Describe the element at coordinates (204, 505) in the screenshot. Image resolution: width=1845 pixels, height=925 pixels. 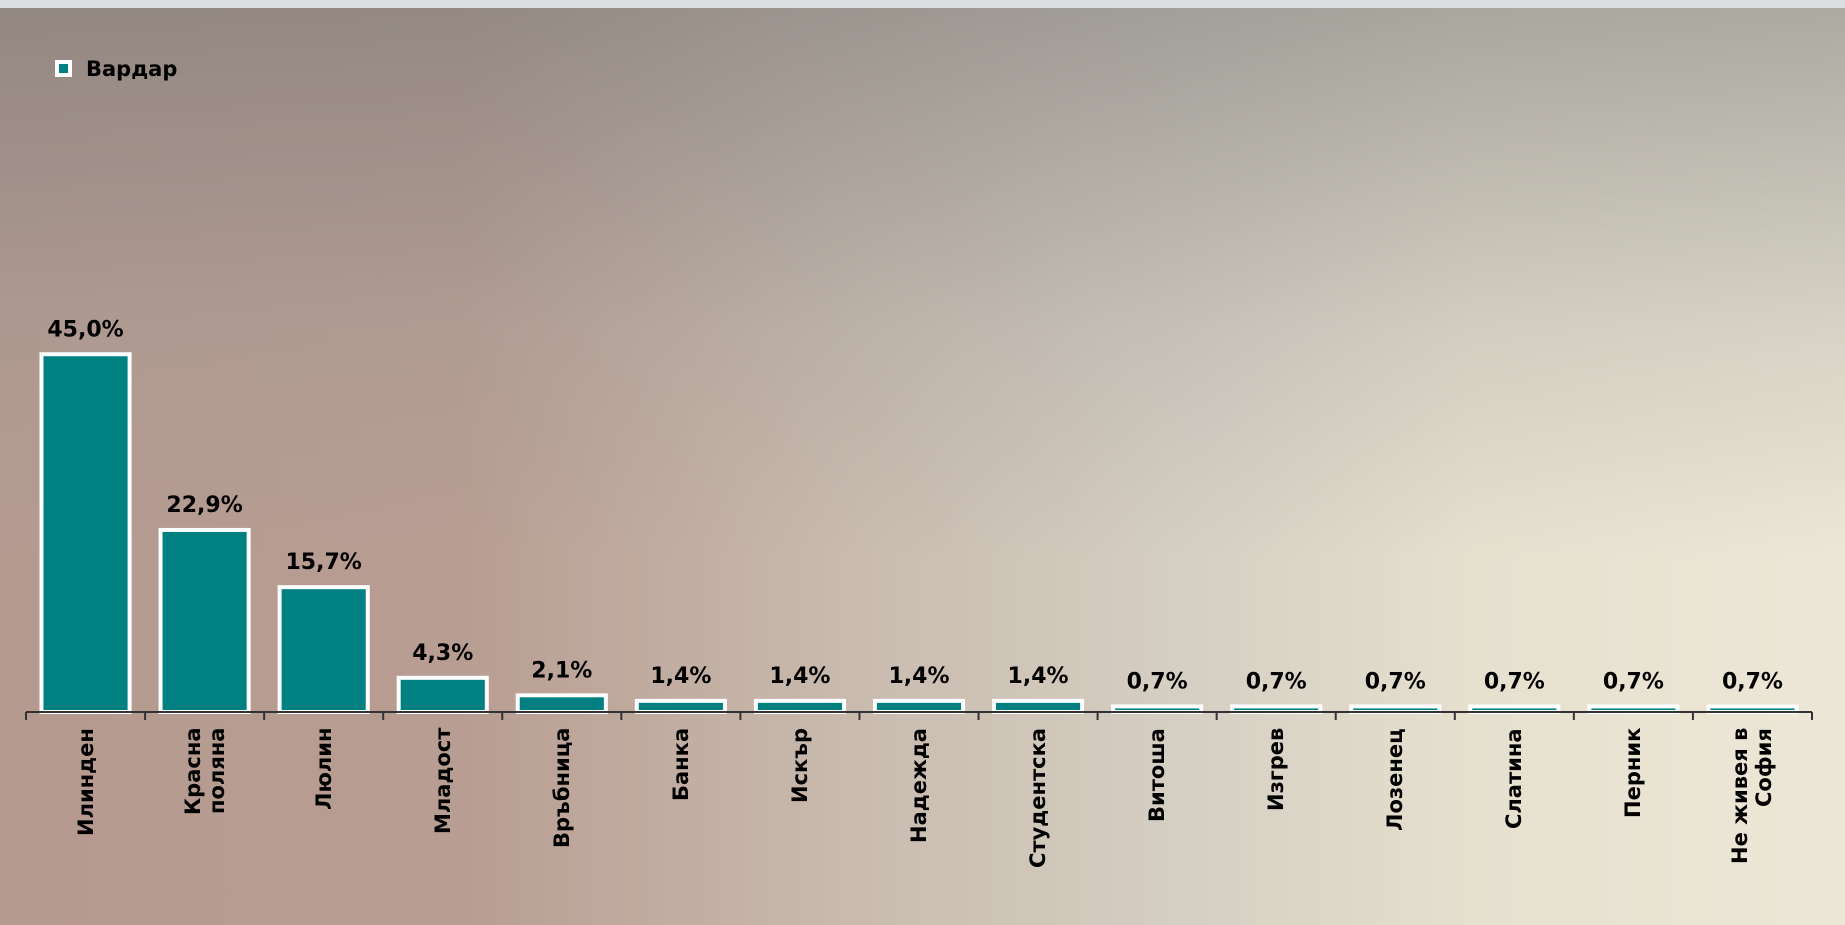
I see `value-label: 22,9%` at that location.